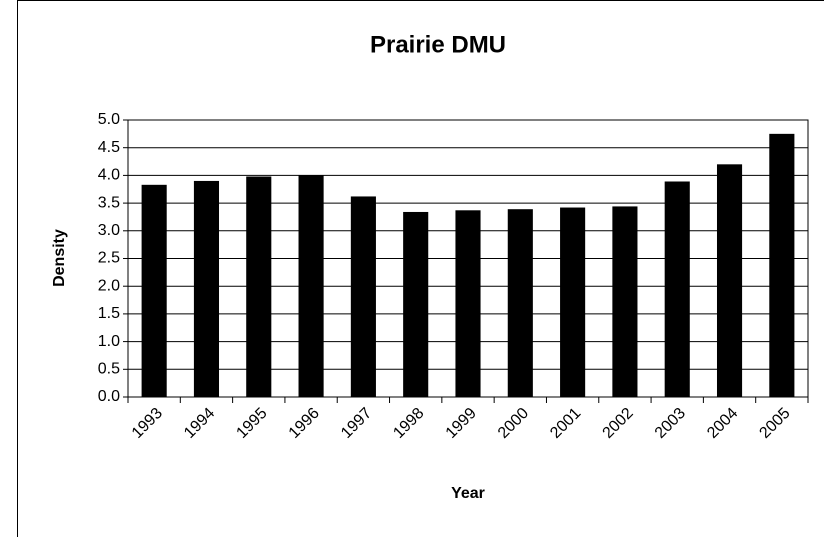 This screenshot has height=537, width=824. Describe the element at coordinates (670, 423) in the screenshot. I see `x-tick-label: 2003` at that location.